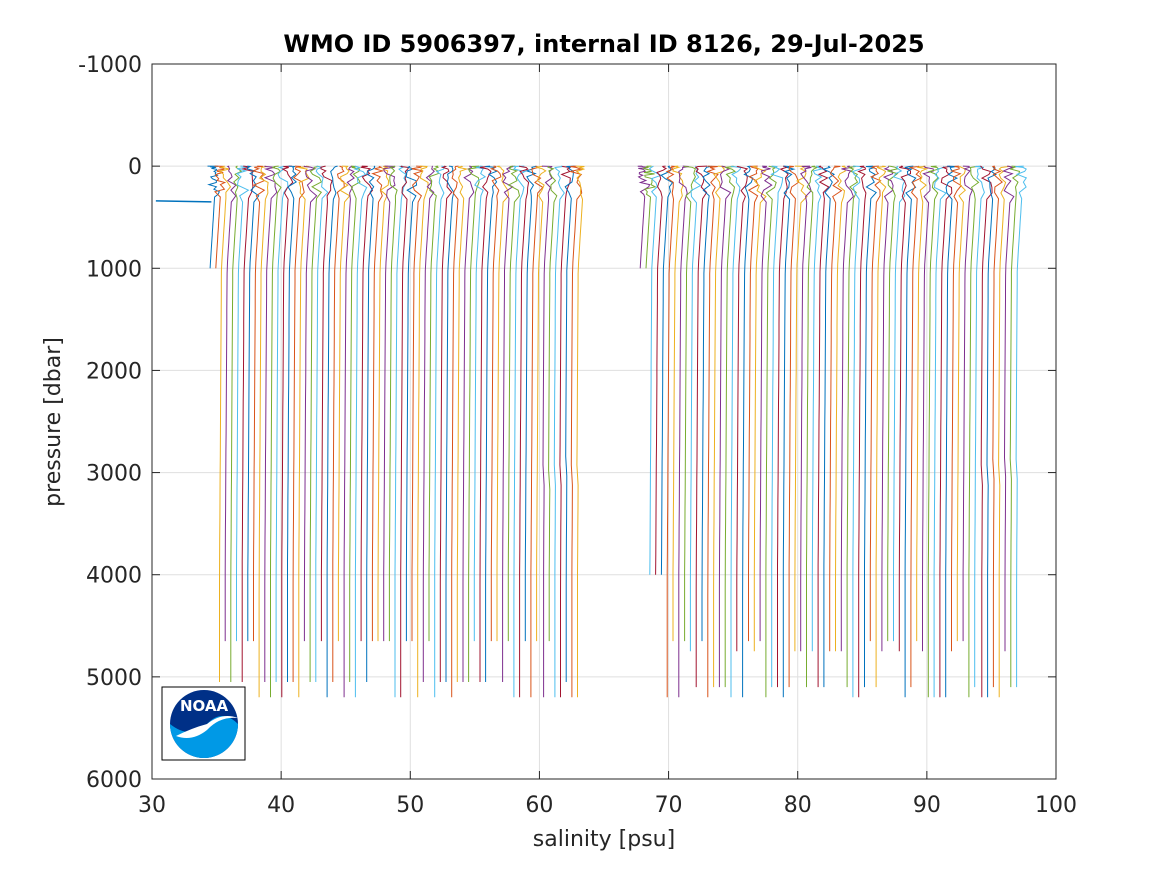 The width and height of the screenshot is (1167, 875). Describe the element at coordinates (539, 805) in the screenshot. I see `x-tick-label: 60` at that location.